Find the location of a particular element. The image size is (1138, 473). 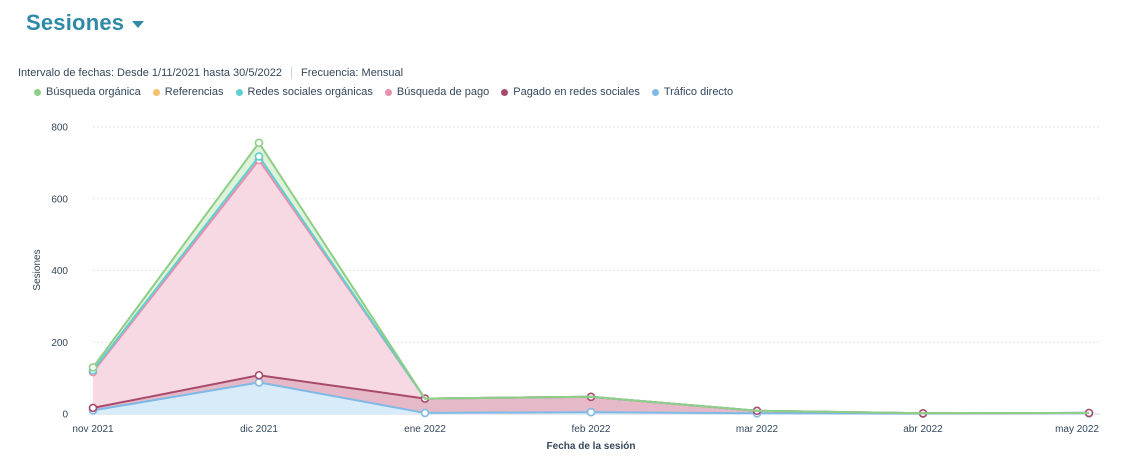

x-axis-title: Fecha de la sesión is located at coordinates (591, 446).